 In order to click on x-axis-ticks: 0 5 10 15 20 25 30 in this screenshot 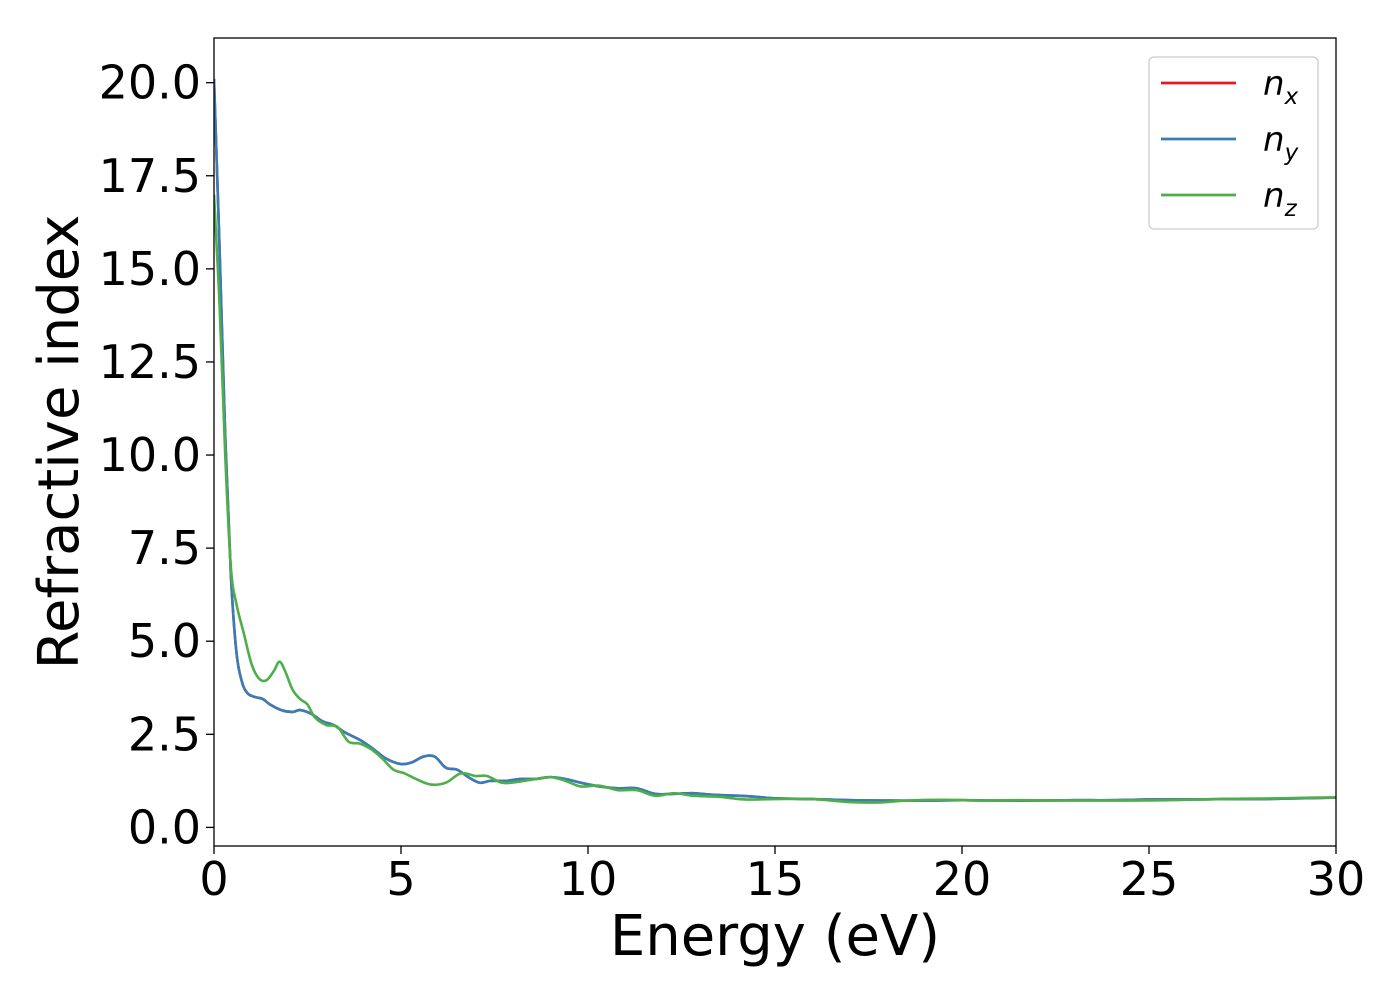, I will do `click(782, 876)`.